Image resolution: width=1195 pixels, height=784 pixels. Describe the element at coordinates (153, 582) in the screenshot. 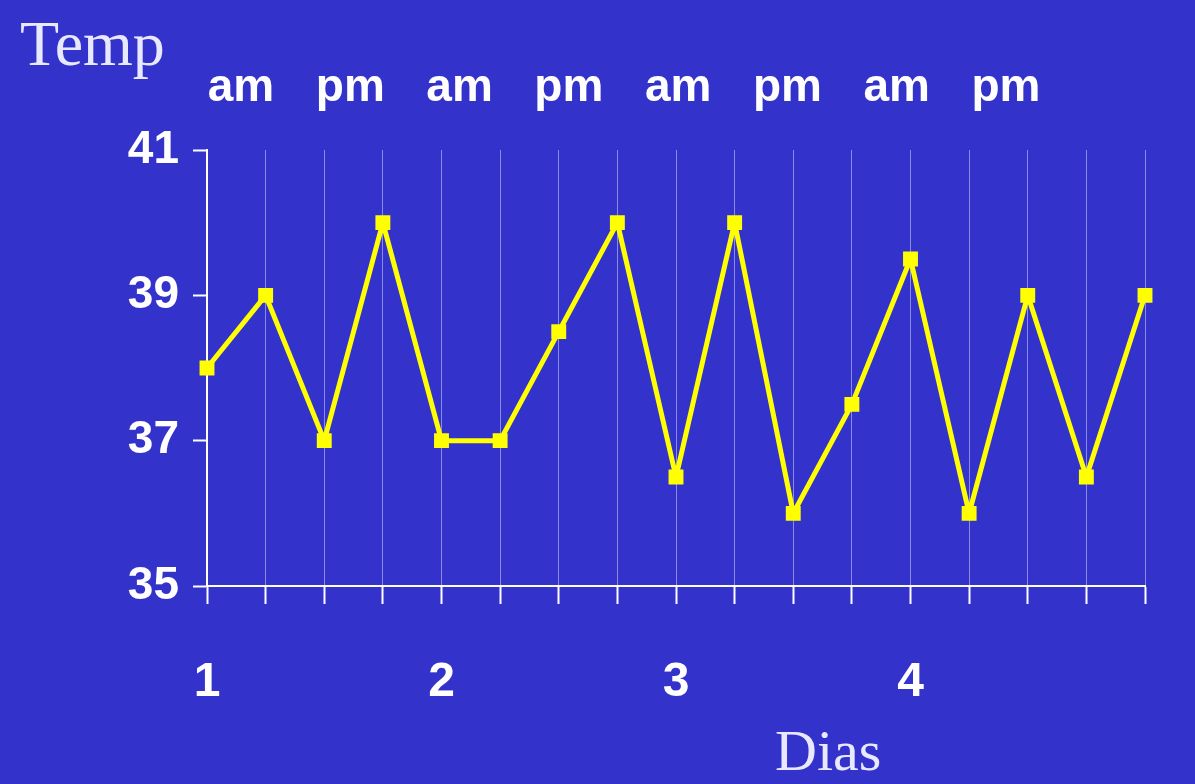

I see `y-tick-label: 35` at that location.